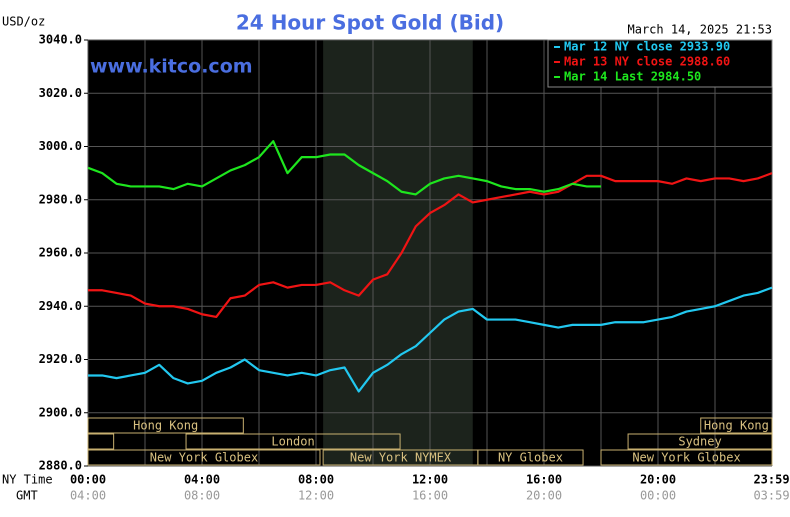 This screenshot has width=790, height=517. Describe the element at coordinates (316, 480) in the screenshot. I see `x-tick-label: 08:00` at that location.